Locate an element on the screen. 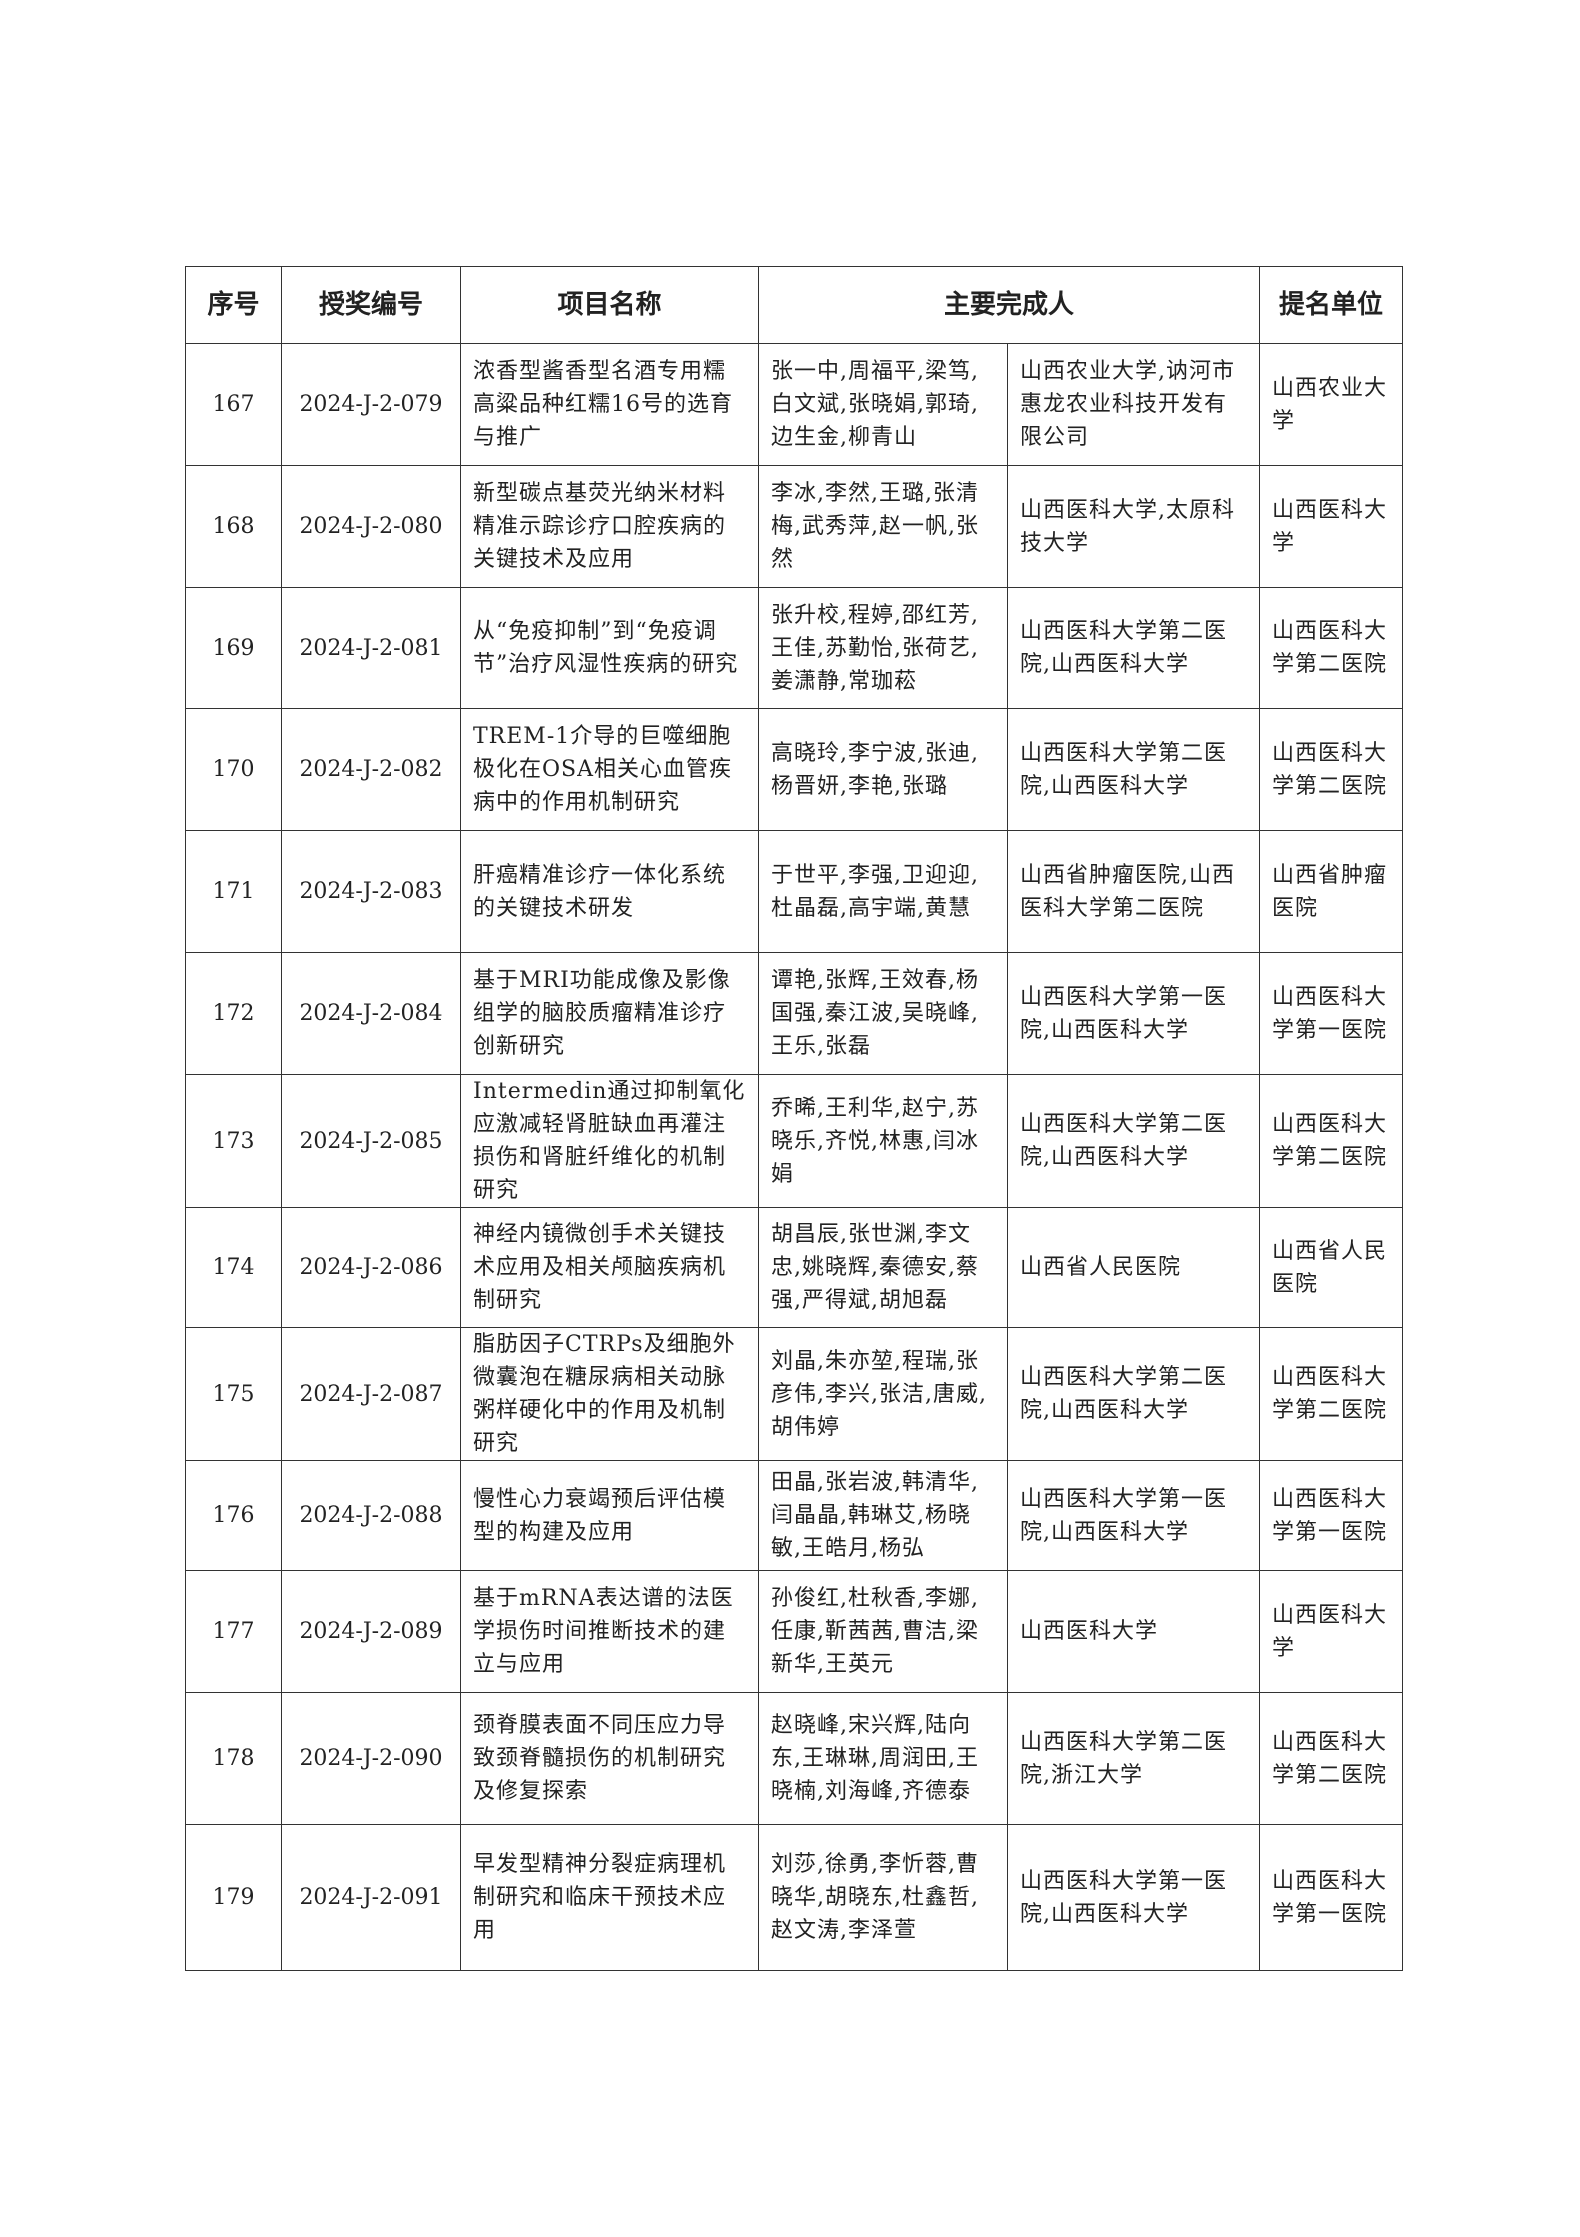 The height and width of the screenshot is (2237, 1580). row-number: 179 is located at coordinates (233, 1897).